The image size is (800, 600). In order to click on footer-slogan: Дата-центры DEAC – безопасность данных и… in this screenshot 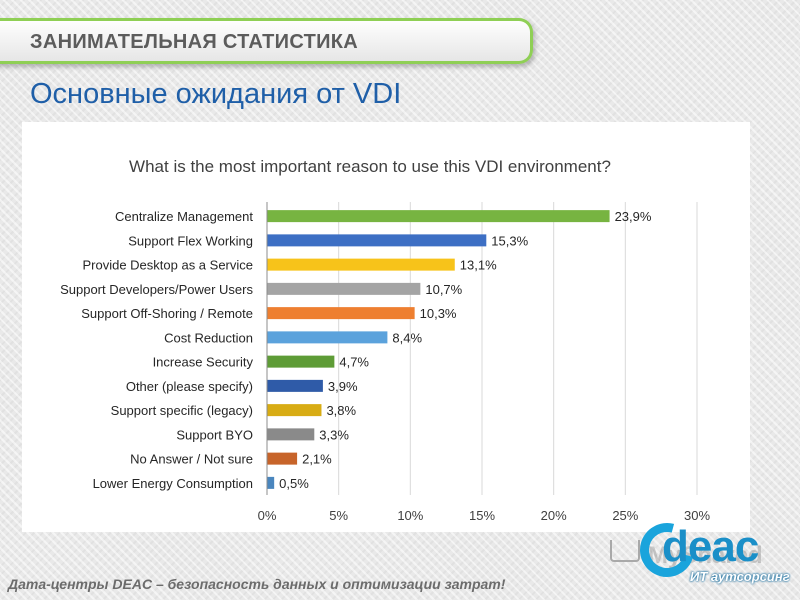, I will do `click(257, 584)`.